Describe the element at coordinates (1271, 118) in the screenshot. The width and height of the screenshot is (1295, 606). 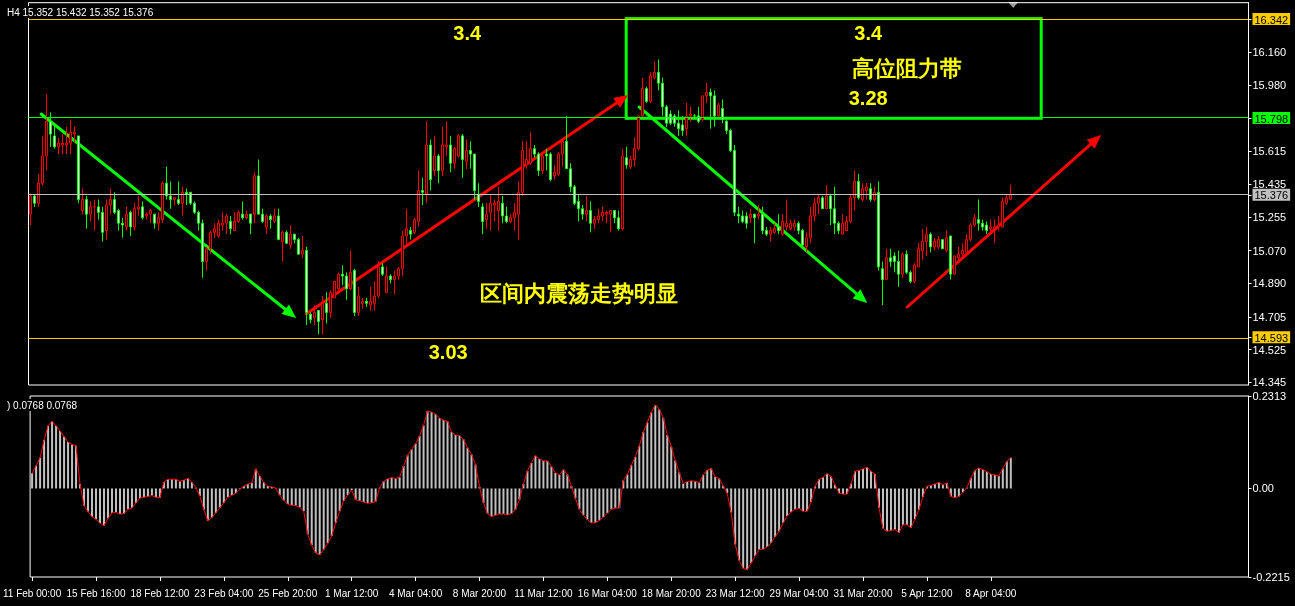
I see `y-tick-label: 15.798` at that location.